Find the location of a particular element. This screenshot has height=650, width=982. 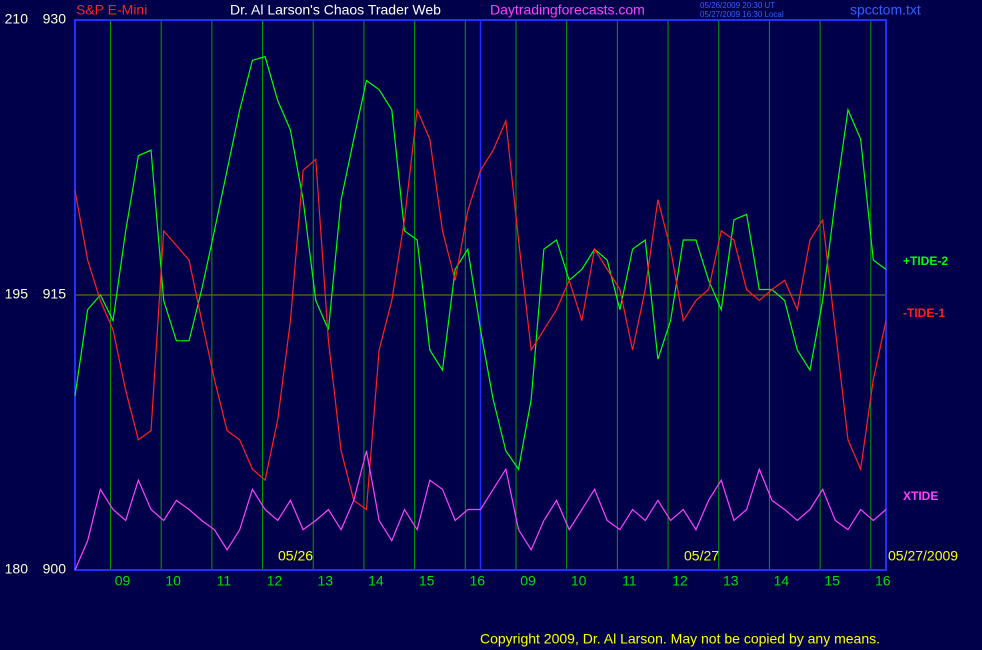

y-tick-label: 210 is located at coordinates (17, 19).